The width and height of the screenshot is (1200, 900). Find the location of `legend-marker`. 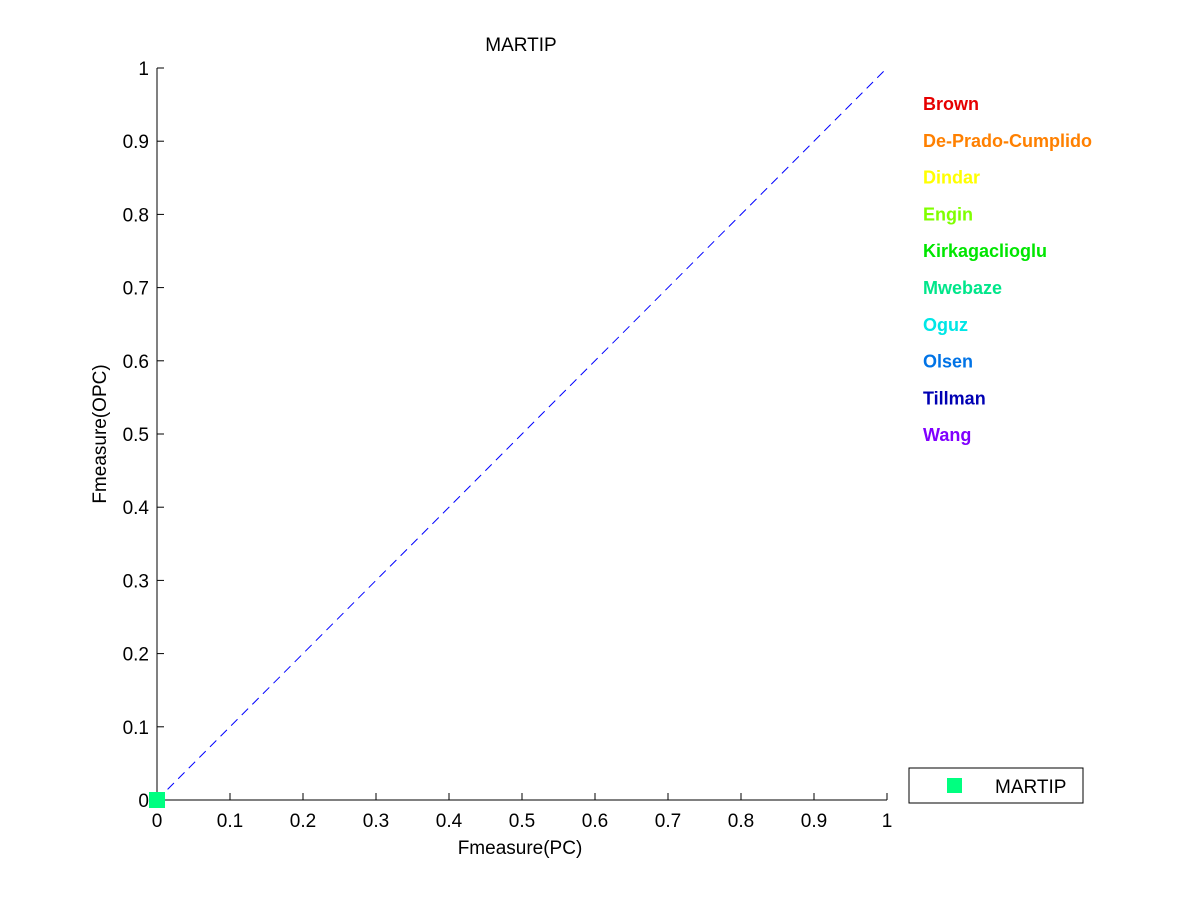

legend-marker is located at coordinates (954, 785).